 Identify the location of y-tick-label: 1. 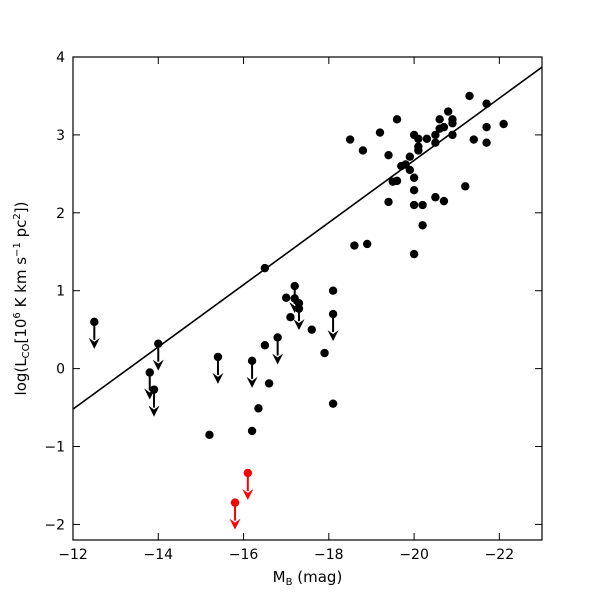
(60, 292).